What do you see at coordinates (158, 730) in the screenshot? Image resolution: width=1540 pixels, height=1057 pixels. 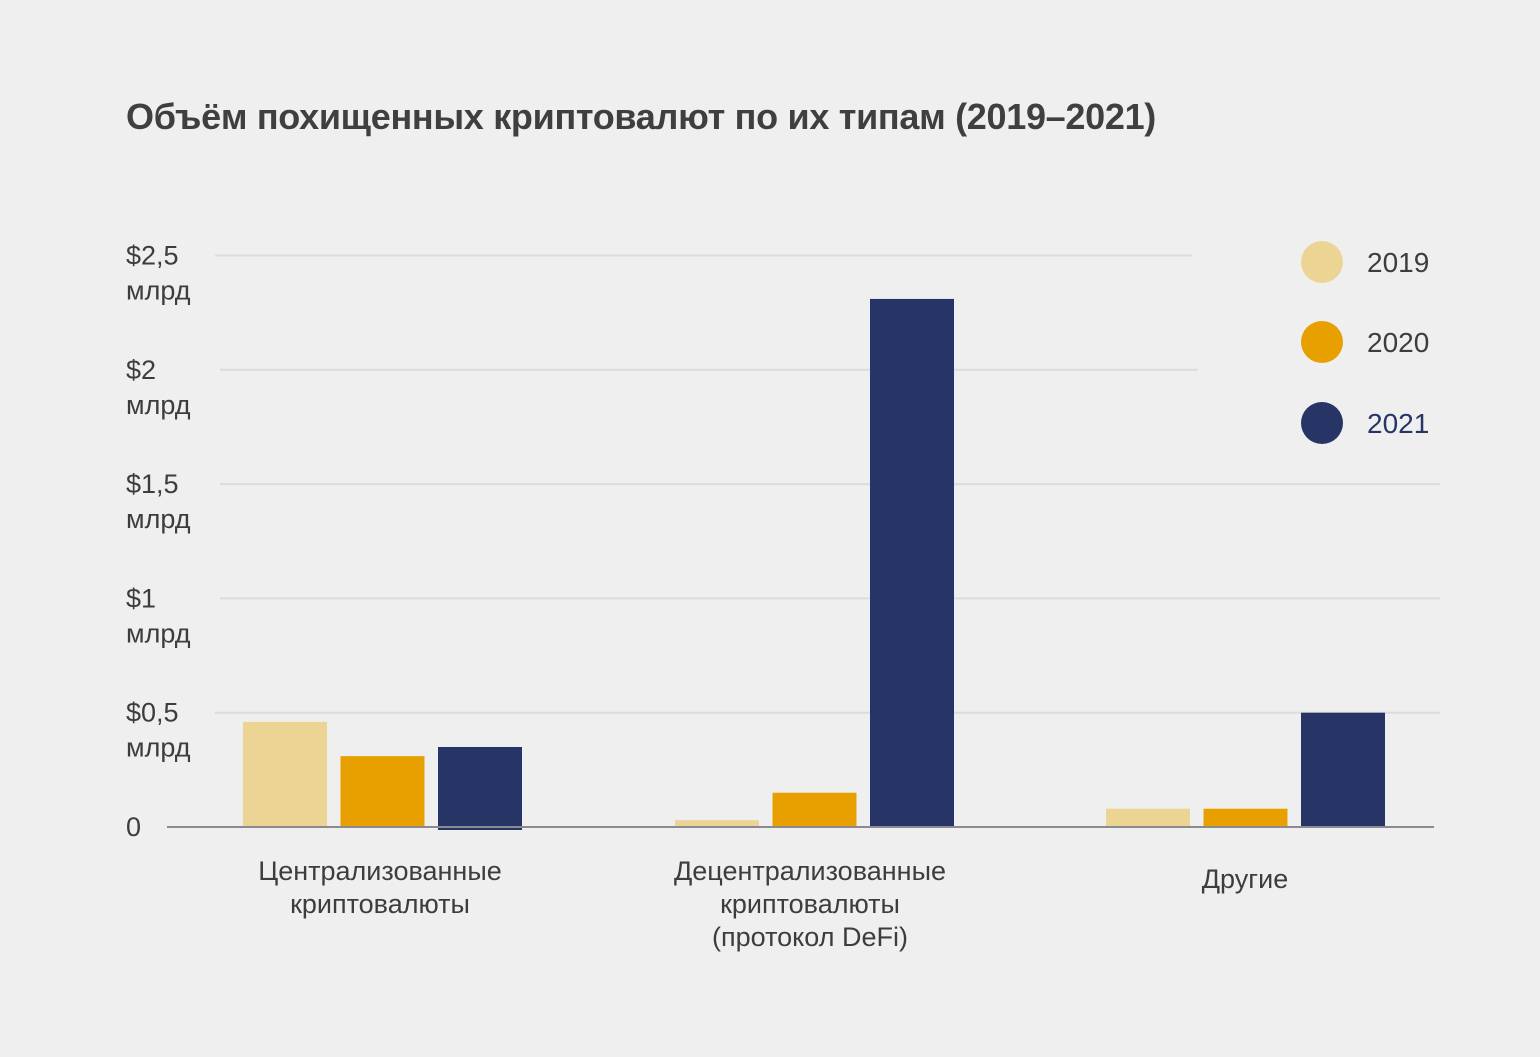 I see `y-tick-label: $0,5 млрд` at bounding box center [158, 730].